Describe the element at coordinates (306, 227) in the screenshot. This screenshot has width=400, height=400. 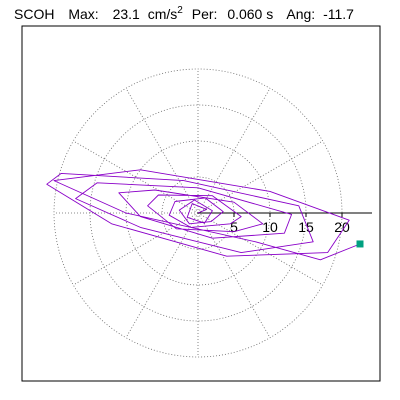
I see `radial-tick-label: 15` at that location.